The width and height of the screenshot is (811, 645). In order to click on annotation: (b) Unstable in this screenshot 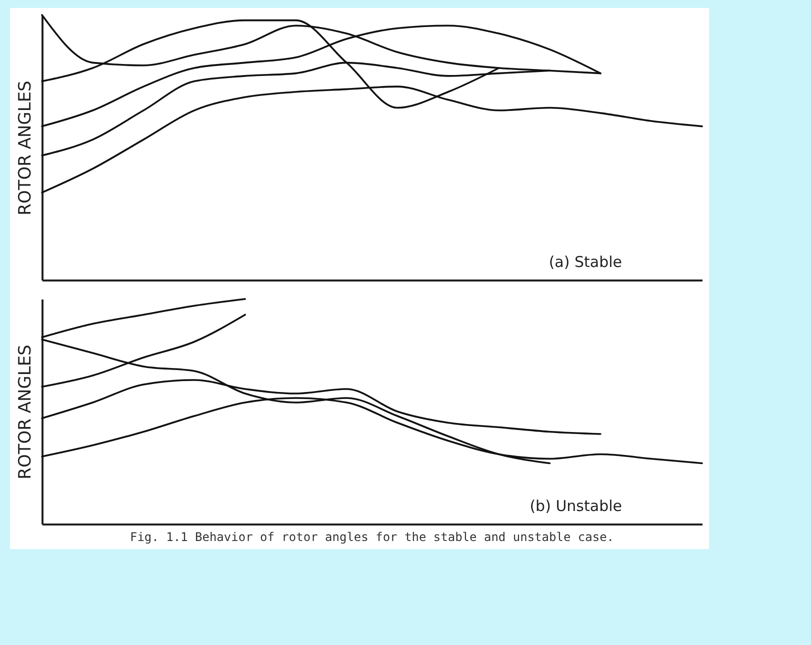, I will do `click(576, 506)`.